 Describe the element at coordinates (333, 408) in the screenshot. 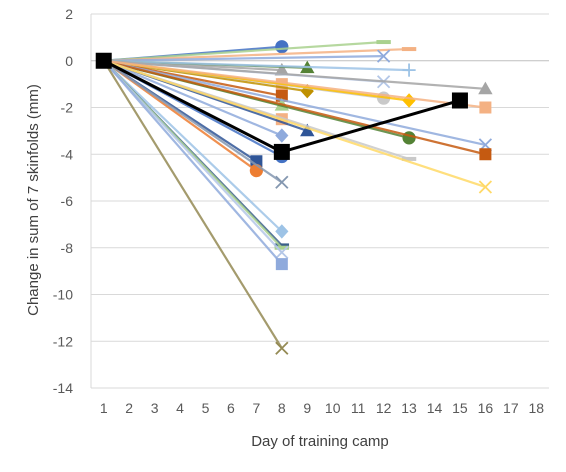

I see `x-tick-label: 10` at that location.